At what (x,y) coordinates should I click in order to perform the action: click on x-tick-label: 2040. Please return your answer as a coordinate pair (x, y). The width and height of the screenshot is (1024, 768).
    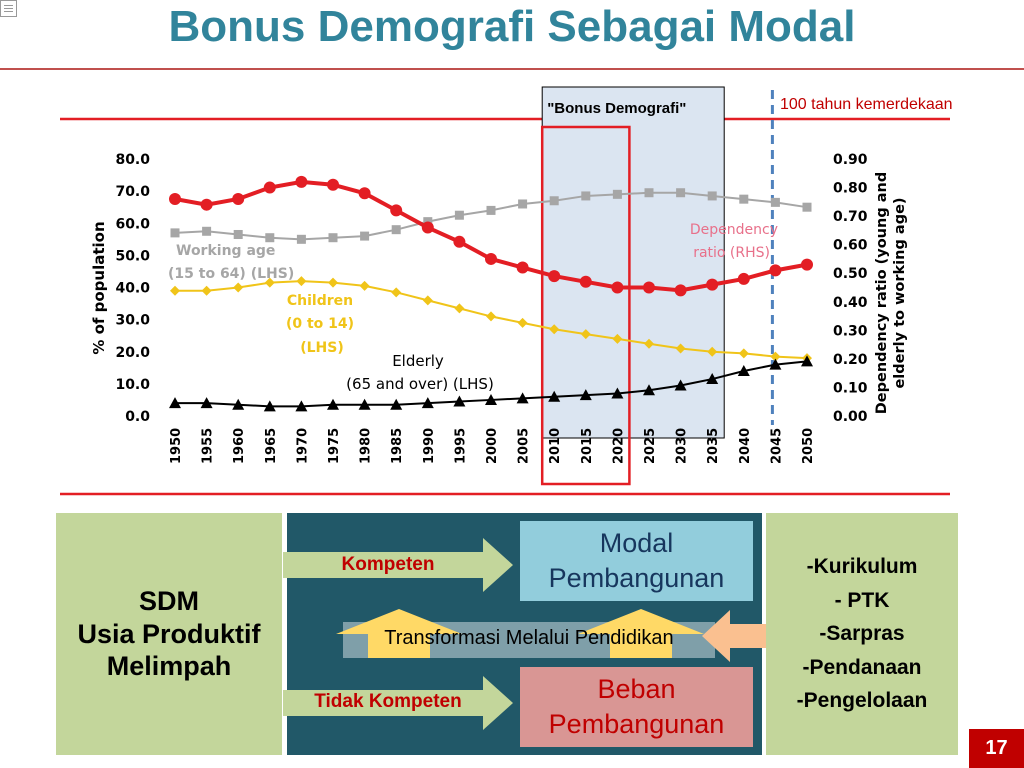
    Looking at the image, I should click on (745, 446).